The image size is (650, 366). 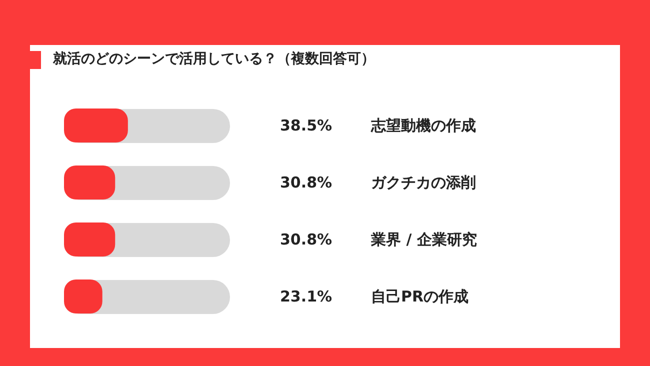 What do you see at coordinates (423, 239) in the screenshot?
I see `y-tick-label: 業界 / 企業研究` at bounding box center [423, 239].